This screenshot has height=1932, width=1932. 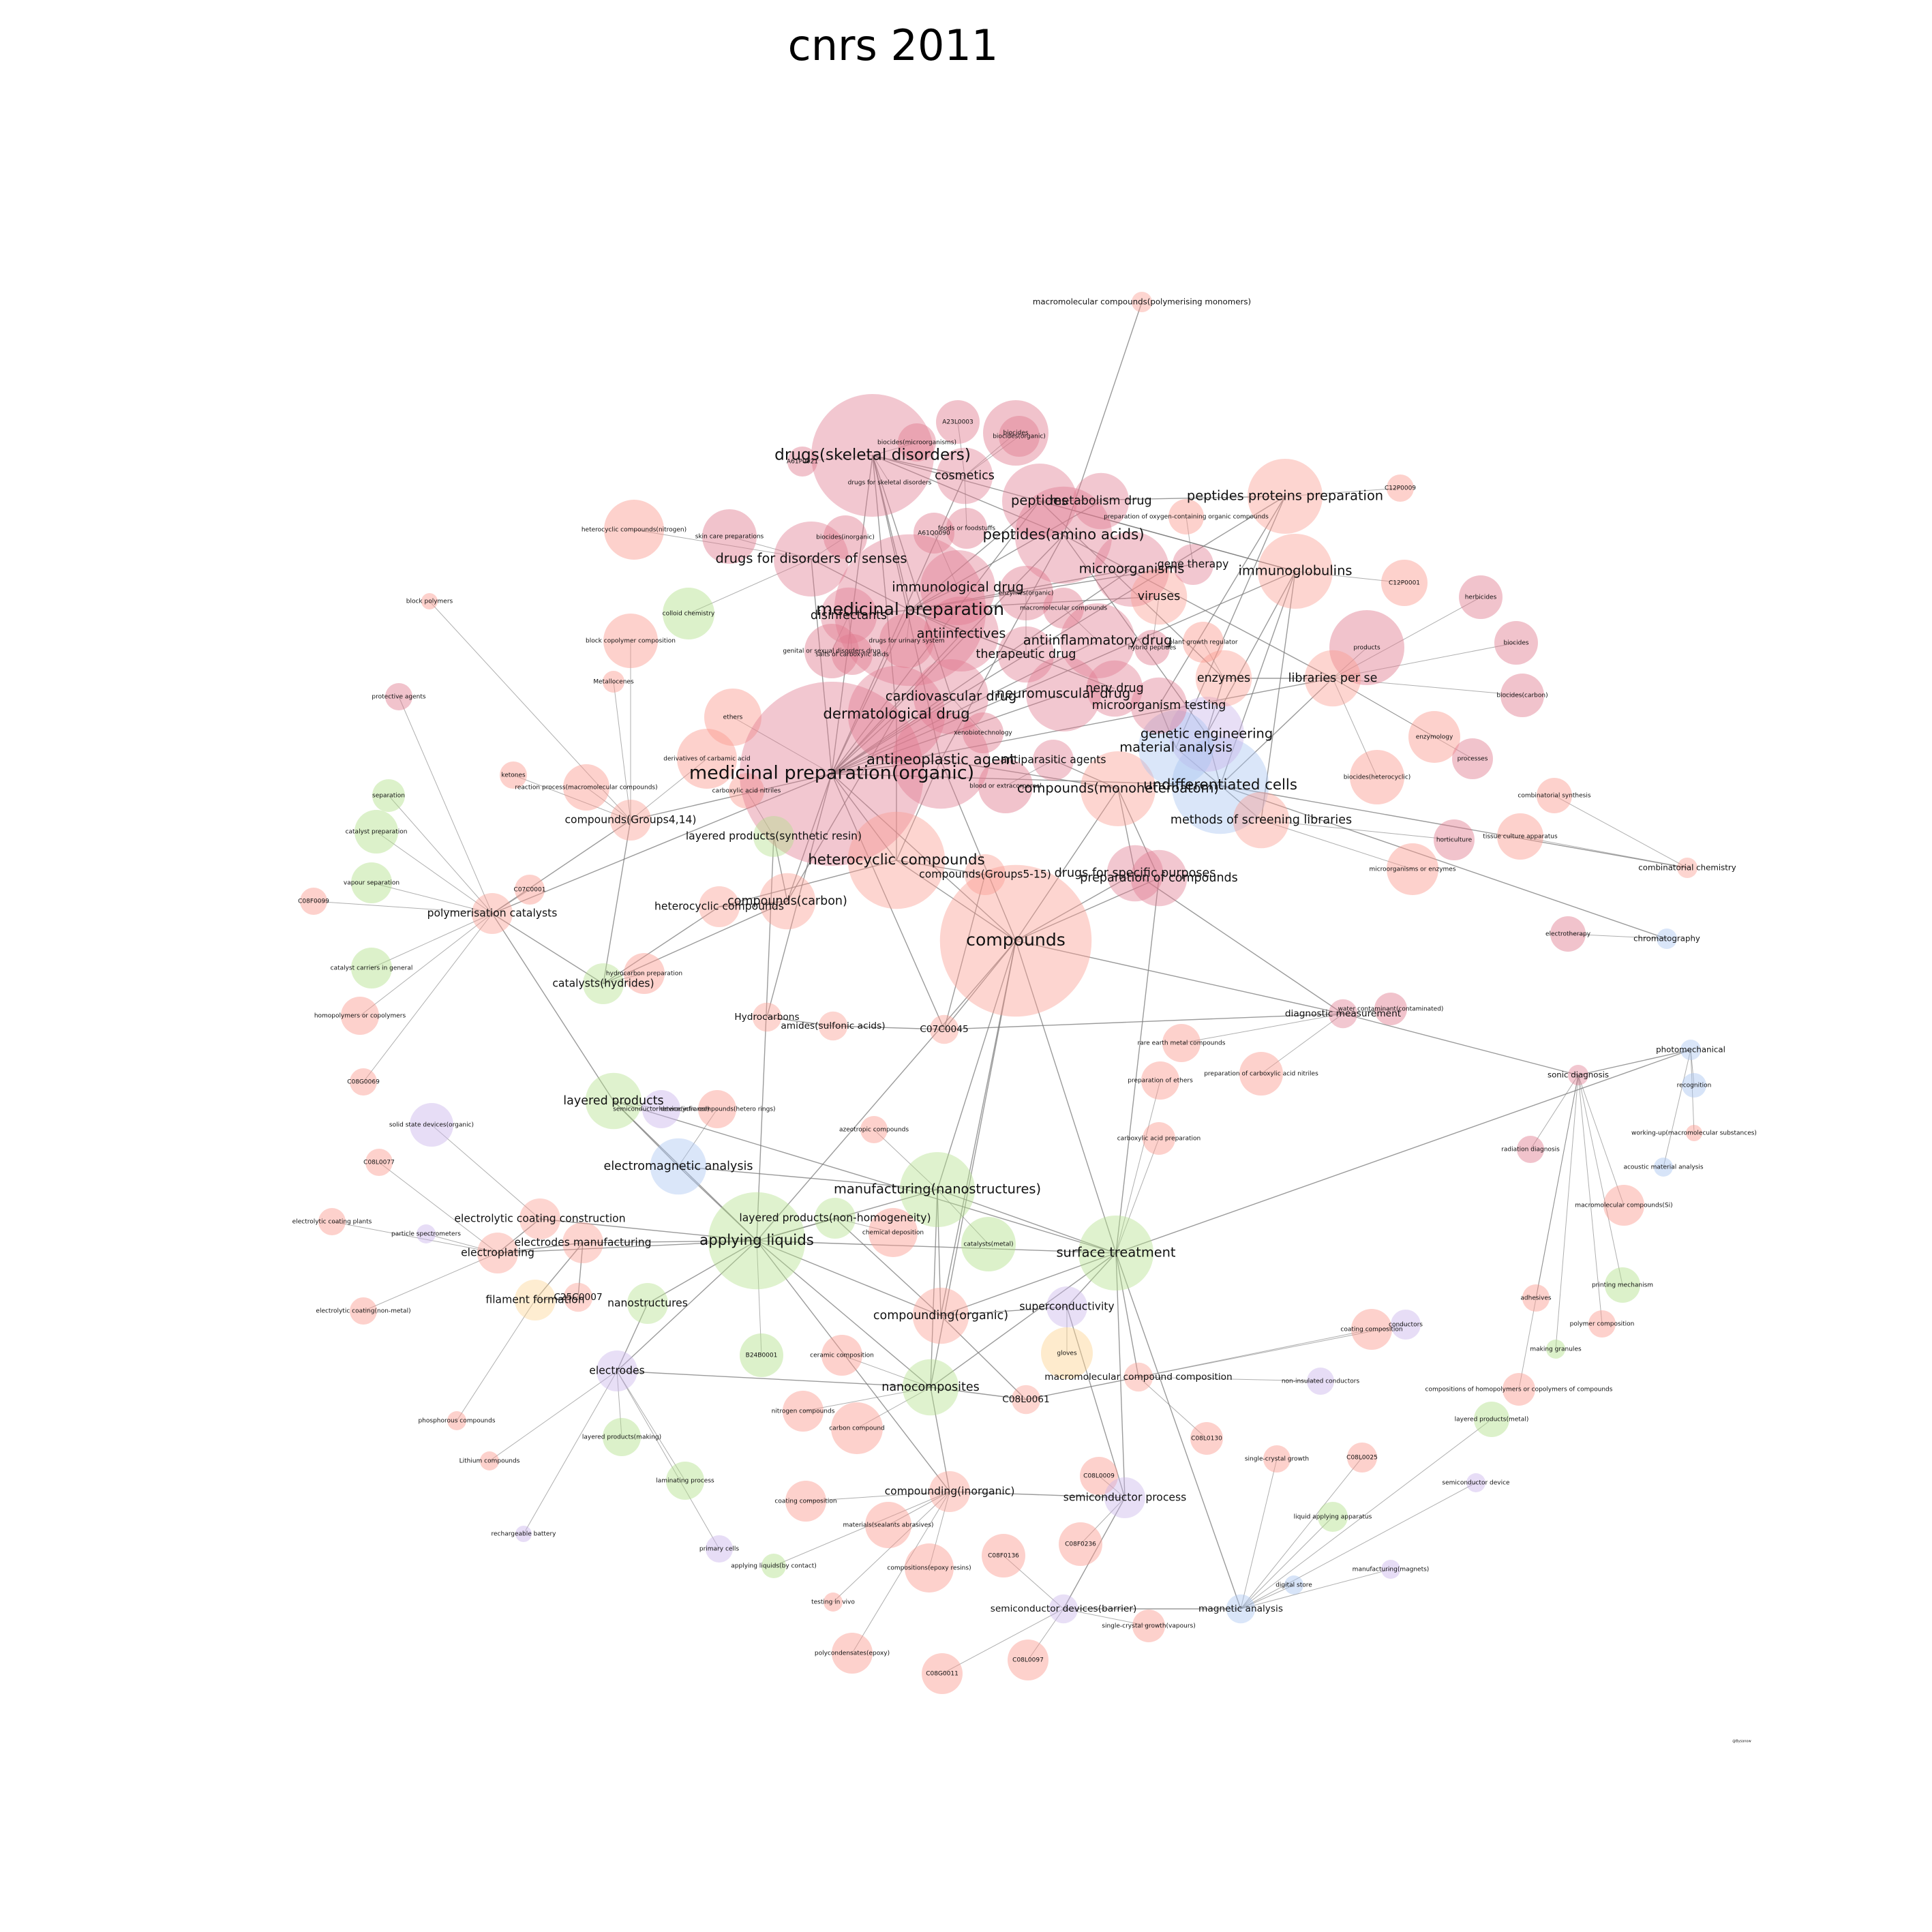 I want to click on graph-node-electrodes, so click(x=617, y=1370).